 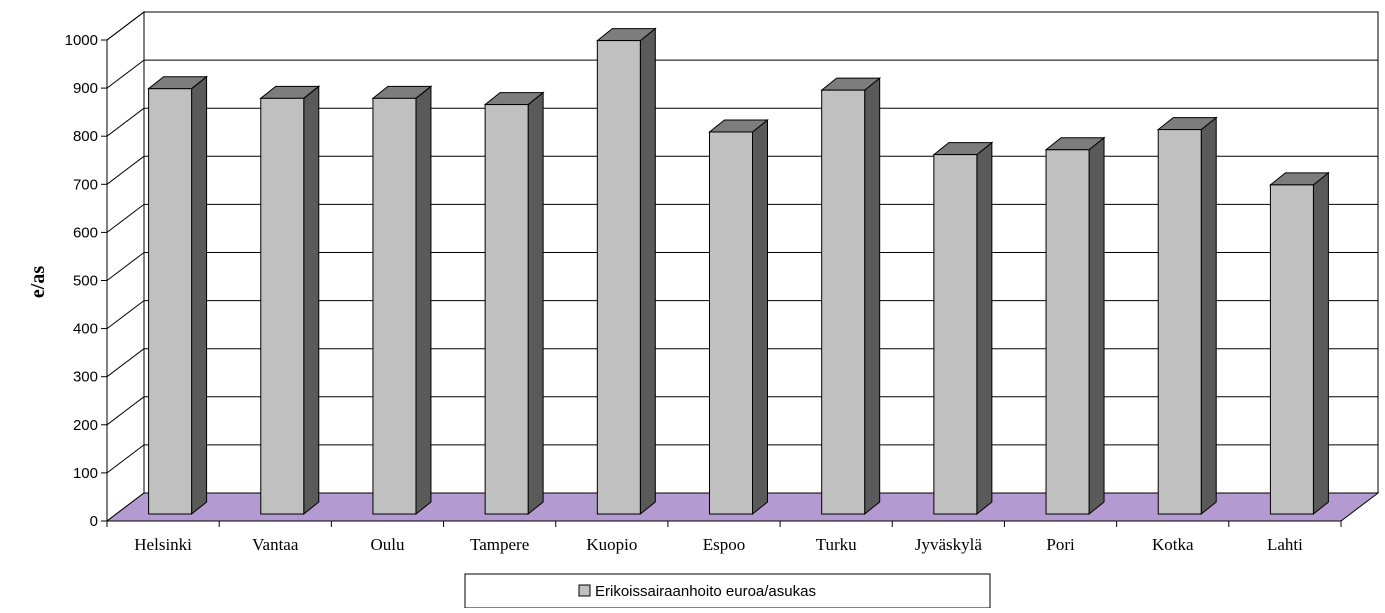 I want to click on x-tick-label: Espoo, so click(x=724, y=544).